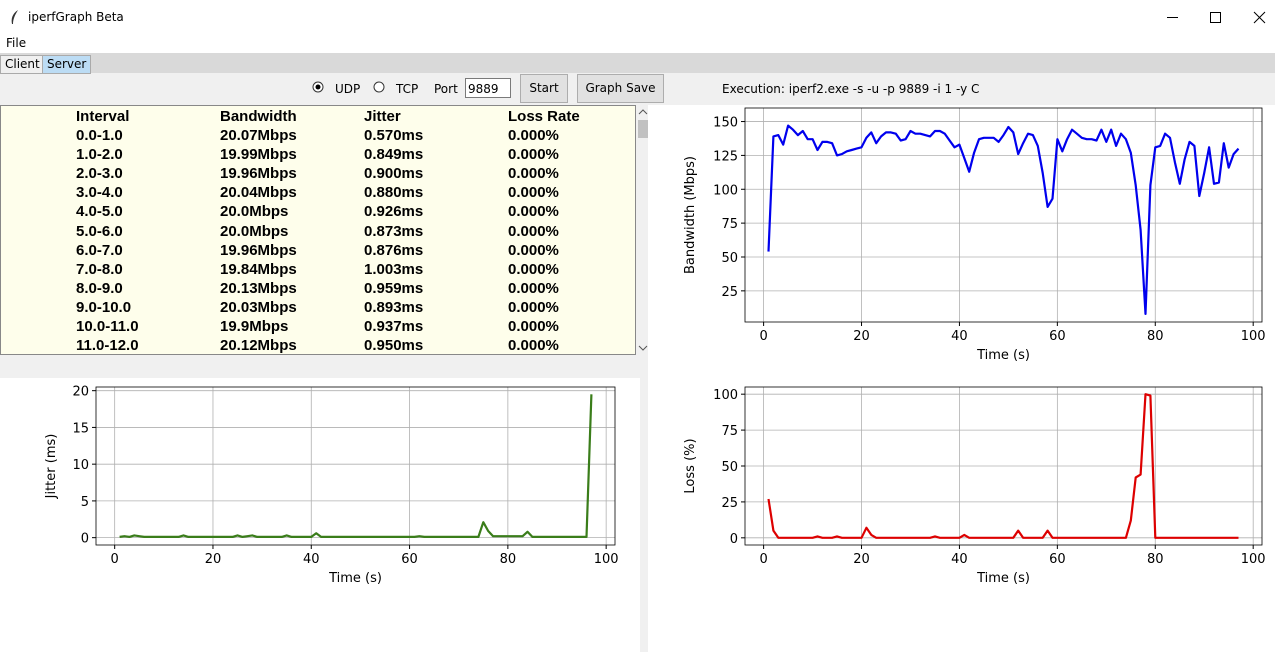 The width and height of the screenshot is (1275, 652). What do you see at coordinates (67, 64) in the screenshot?
I see `tab-server: Server` at bounding box center [67, 64].